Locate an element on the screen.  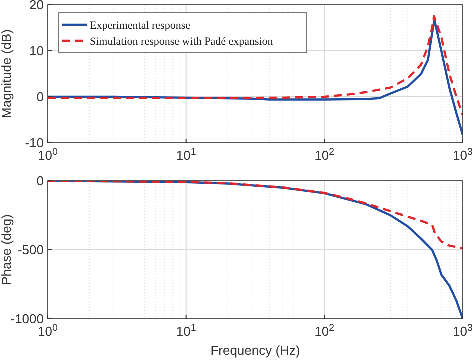
y-axis-title: Phase (deg) is located at coordinates (7, 250).